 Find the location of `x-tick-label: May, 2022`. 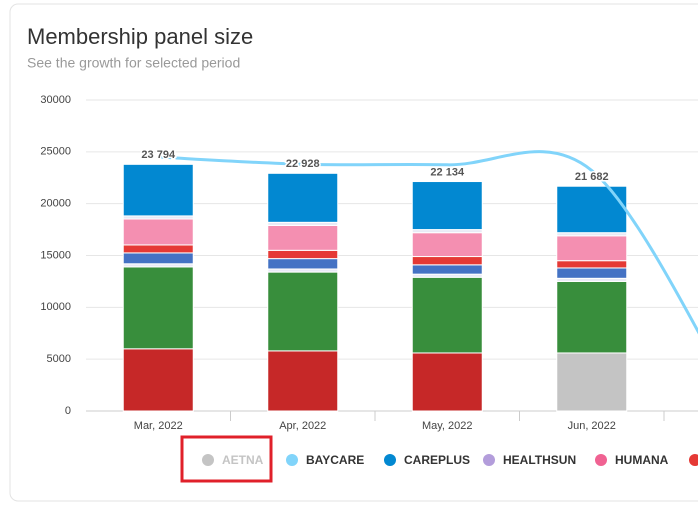

x-tick-label: May, 2022 is located at coordinates (447, 426).